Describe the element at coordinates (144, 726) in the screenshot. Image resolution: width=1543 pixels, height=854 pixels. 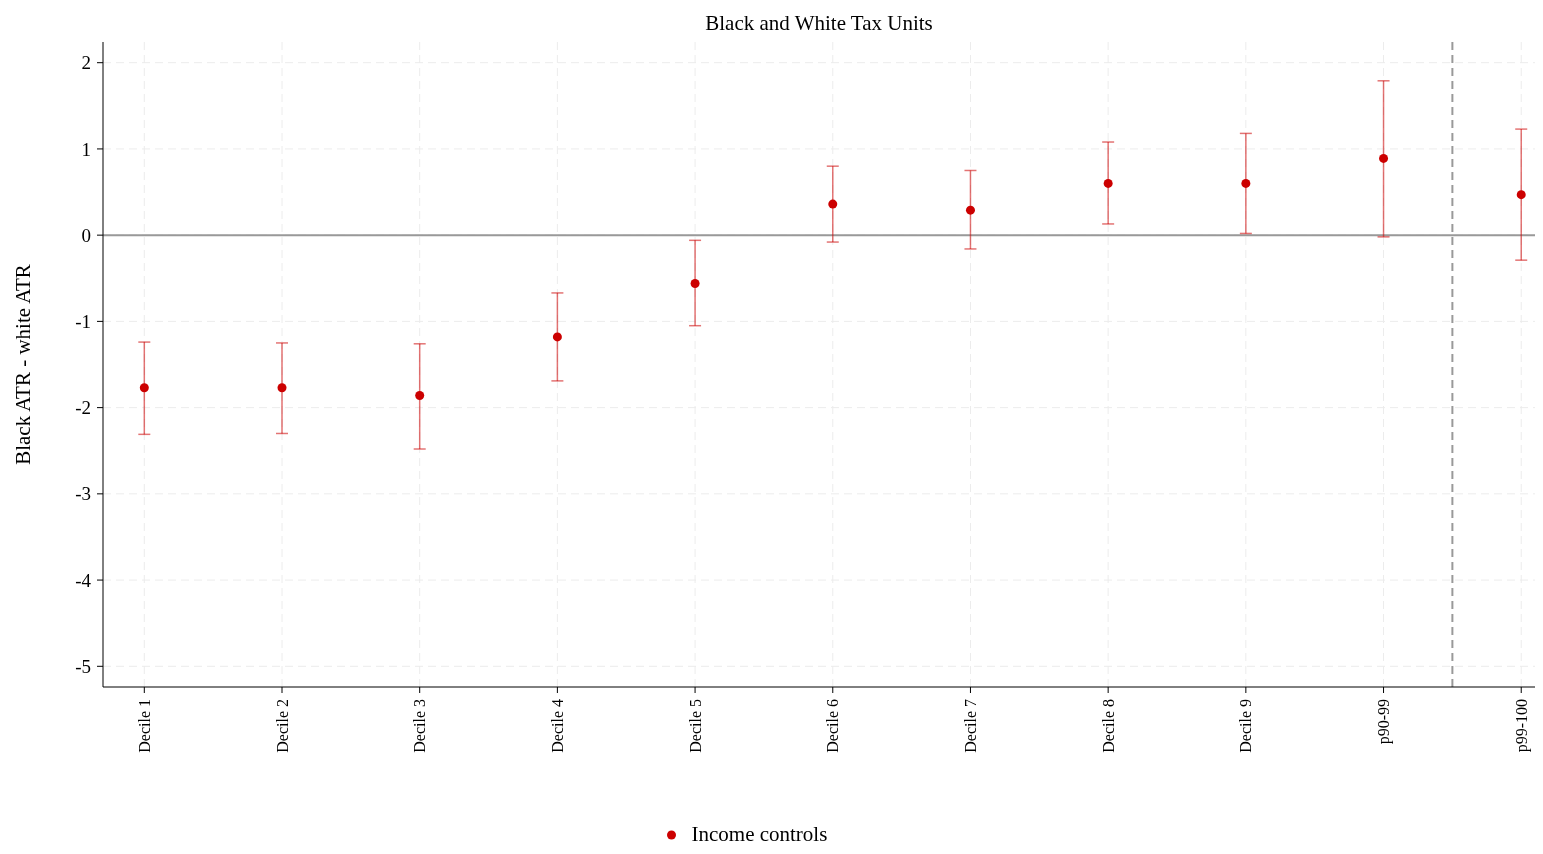
I see `x-tick-label: Decile 1` at that location.